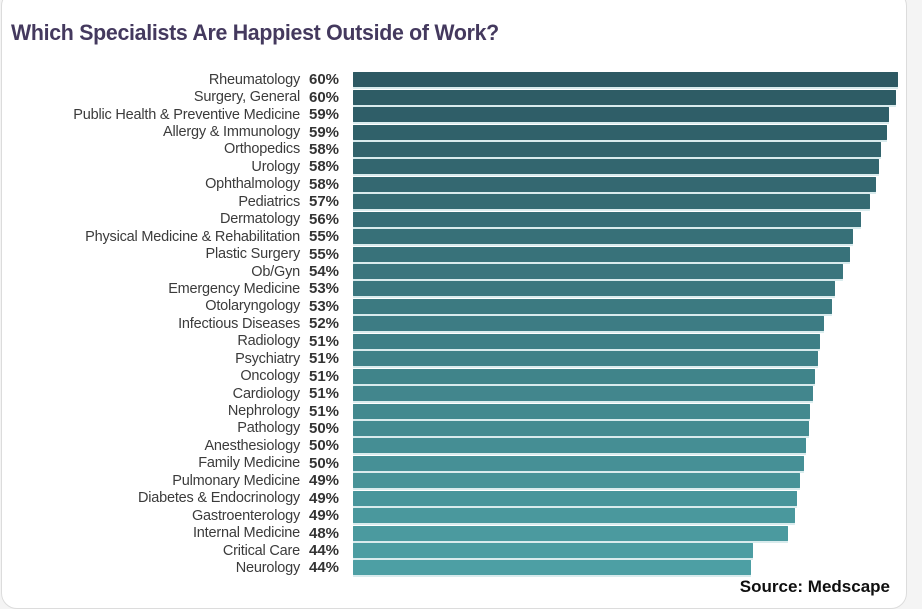 Image resolution: width=922 pixels, height=609 pixels. Describe the element at coordinates (814, 586) in the screenshot. I see `source-credit: Source: Medscape` at that location.